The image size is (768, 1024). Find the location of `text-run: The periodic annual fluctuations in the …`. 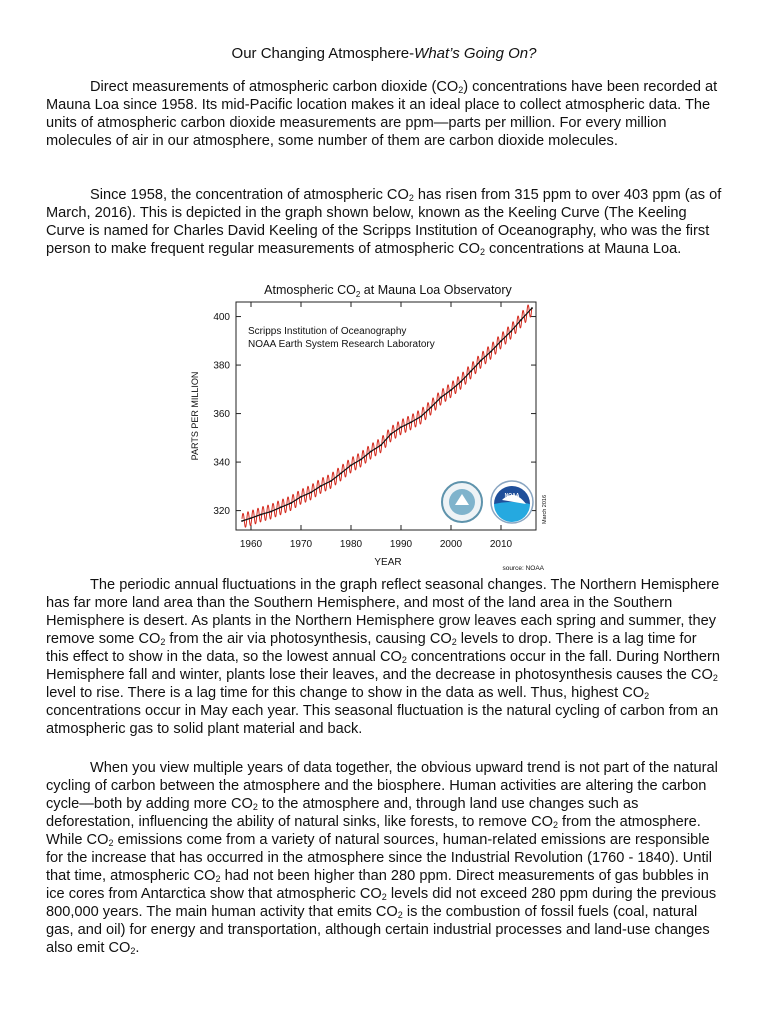

text-run: The periodic annual fluctuations in the … is located at coordinates (383, 612).